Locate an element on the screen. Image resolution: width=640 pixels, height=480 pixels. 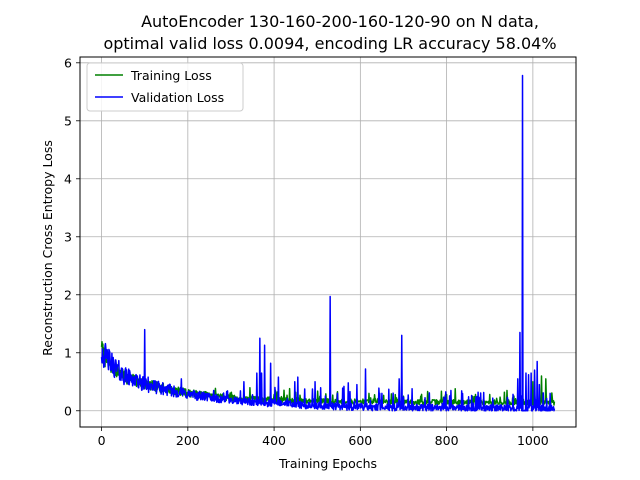
y-tick-label: 3 is located at coordinates (68, 236).